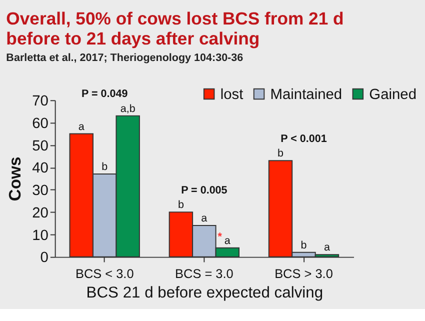  Describe the element at coordinates (125, 58) in the screenshot. I see `chart-subtitle: Barletta et al., 2017; Theriogenology 104:30-36` at that location.